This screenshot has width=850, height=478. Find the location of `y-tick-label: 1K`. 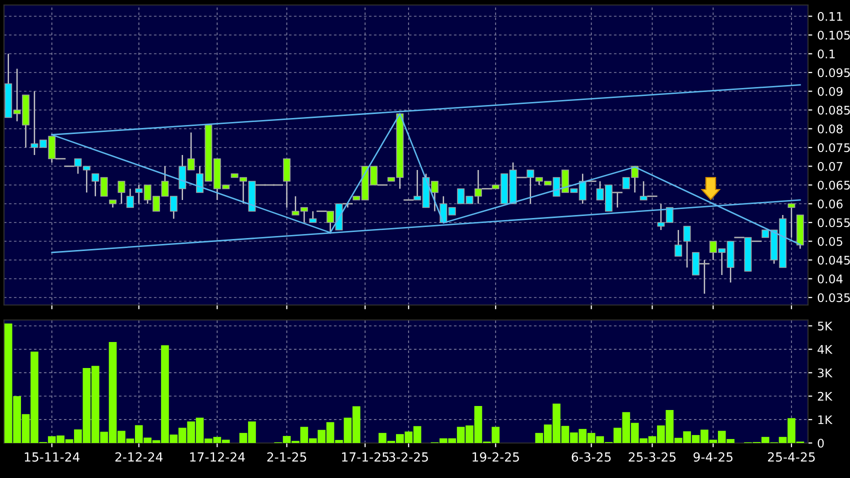

y-tick-label: 1K is located at coordinates (825, 419).